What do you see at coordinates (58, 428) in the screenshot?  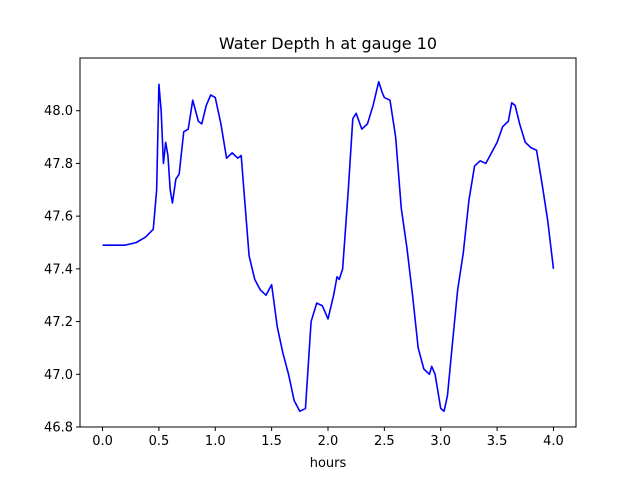 I see `y-tick-label: 46.8` at bounding box center [58, 428].